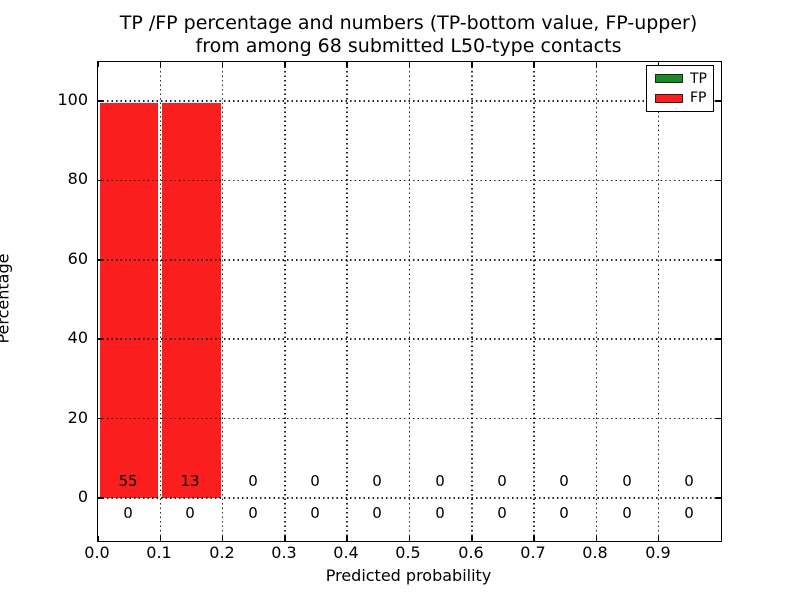 The image size is (800, 600). Describe the element at coordinates (658, 301) in the screenshot. I see `gridline-x-0.9` at that location.